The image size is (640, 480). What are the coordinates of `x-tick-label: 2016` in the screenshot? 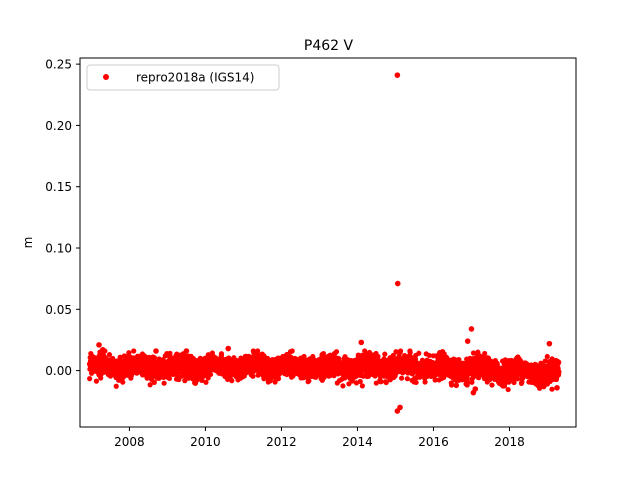 It's located at (433, 442).